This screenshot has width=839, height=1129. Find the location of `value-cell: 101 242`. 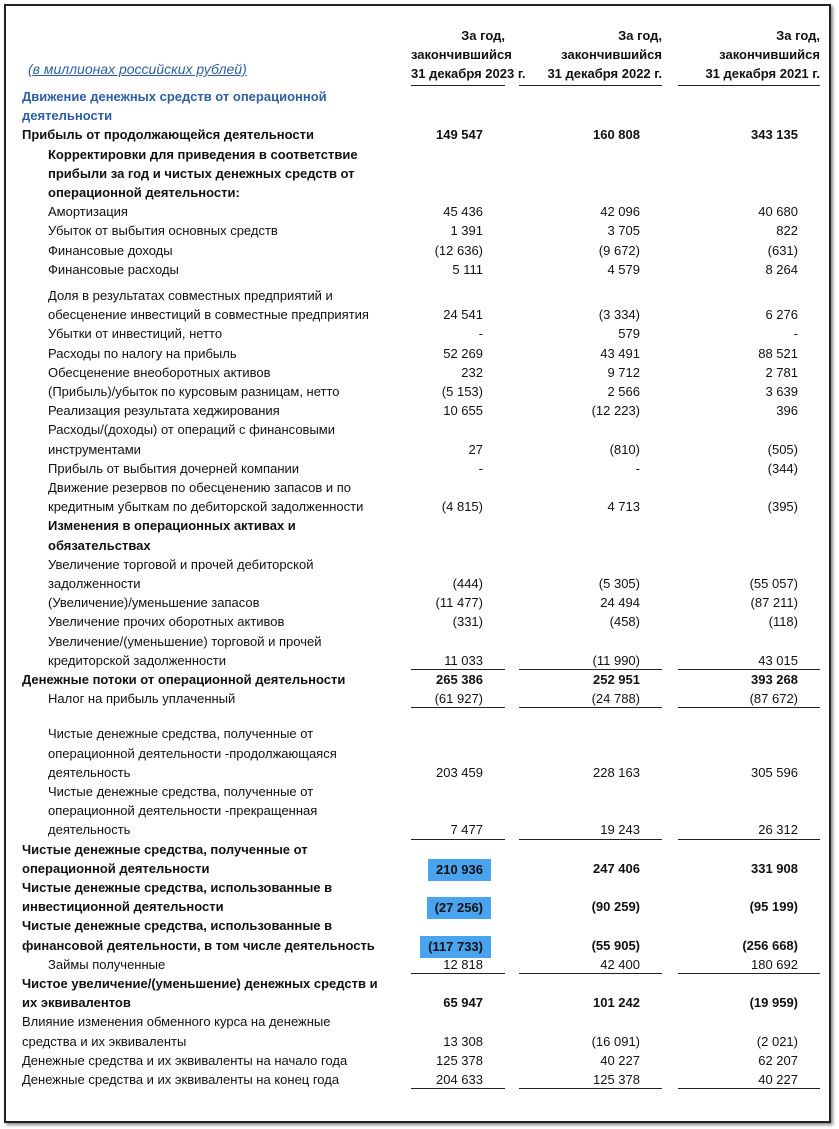

value-cell: 101 242 is located at coordinates (590, 1002).